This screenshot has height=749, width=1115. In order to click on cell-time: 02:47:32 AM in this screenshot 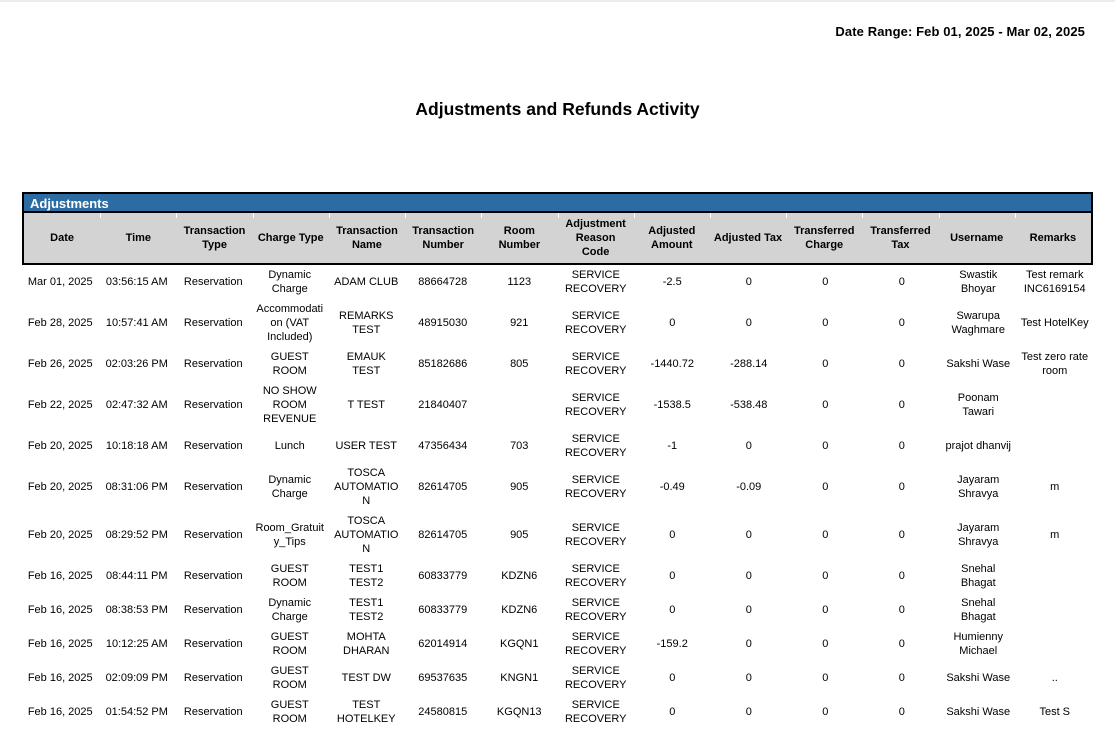, I will do `click(136, 405)`.